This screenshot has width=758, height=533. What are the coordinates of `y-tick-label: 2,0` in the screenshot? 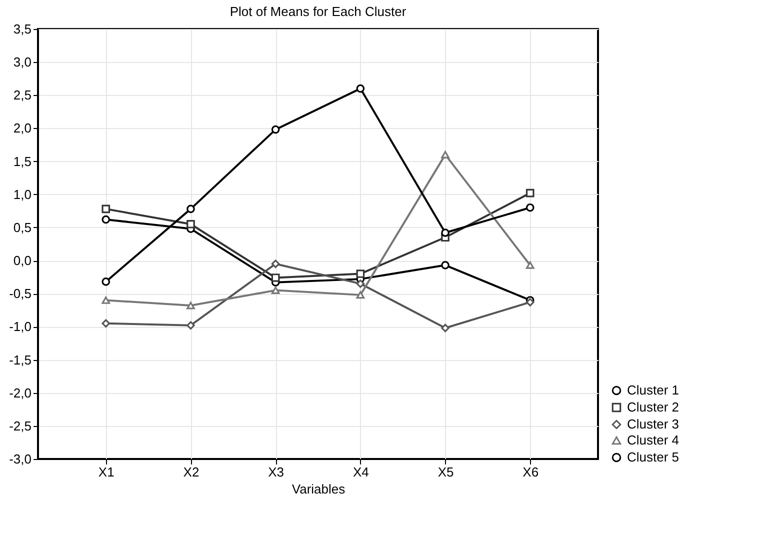 It's located at (22, 128).